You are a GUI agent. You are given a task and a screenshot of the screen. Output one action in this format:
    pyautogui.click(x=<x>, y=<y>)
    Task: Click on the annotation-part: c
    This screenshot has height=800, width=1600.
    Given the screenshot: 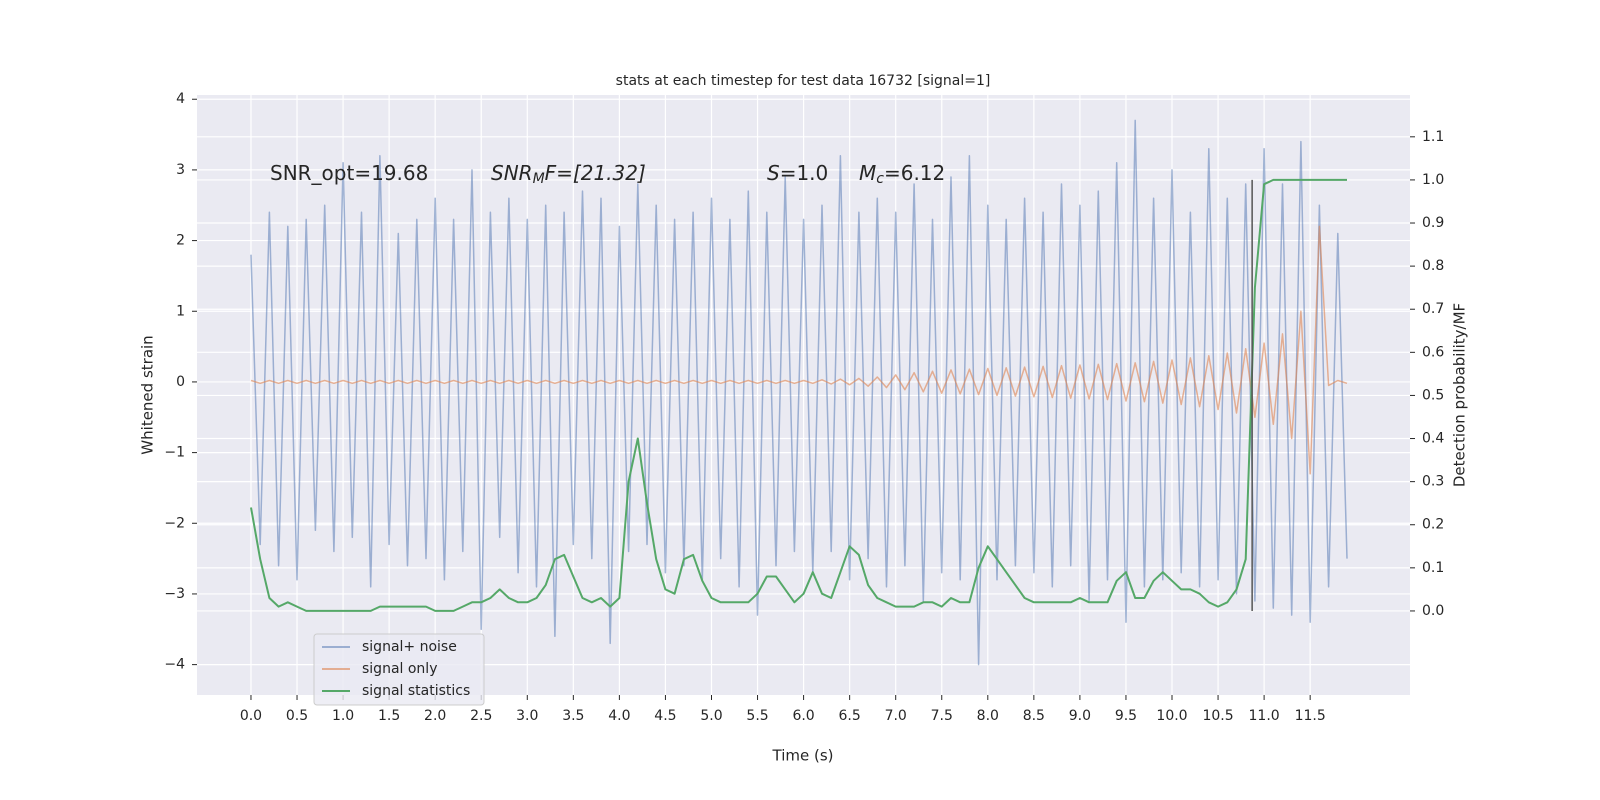 What is the action you would take?
    pyautogui.click(x=880, y=179)
    